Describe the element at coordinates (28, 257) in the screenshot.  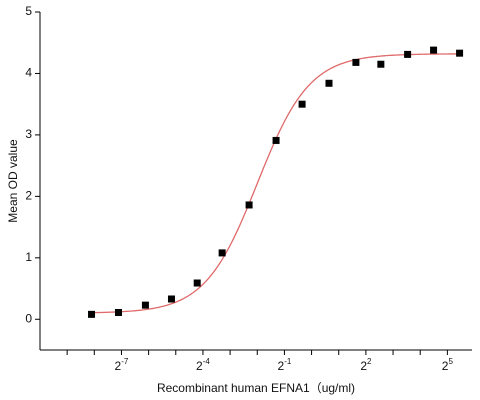
I see `y-tick-label: 1` at that location.